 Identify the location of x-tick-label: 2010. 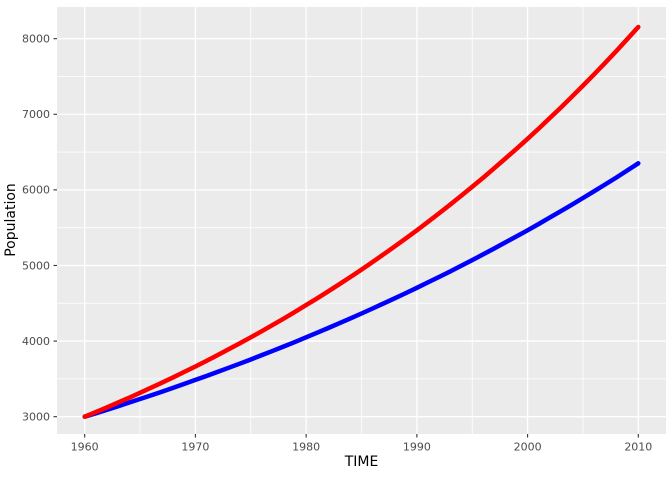
(638, 447).